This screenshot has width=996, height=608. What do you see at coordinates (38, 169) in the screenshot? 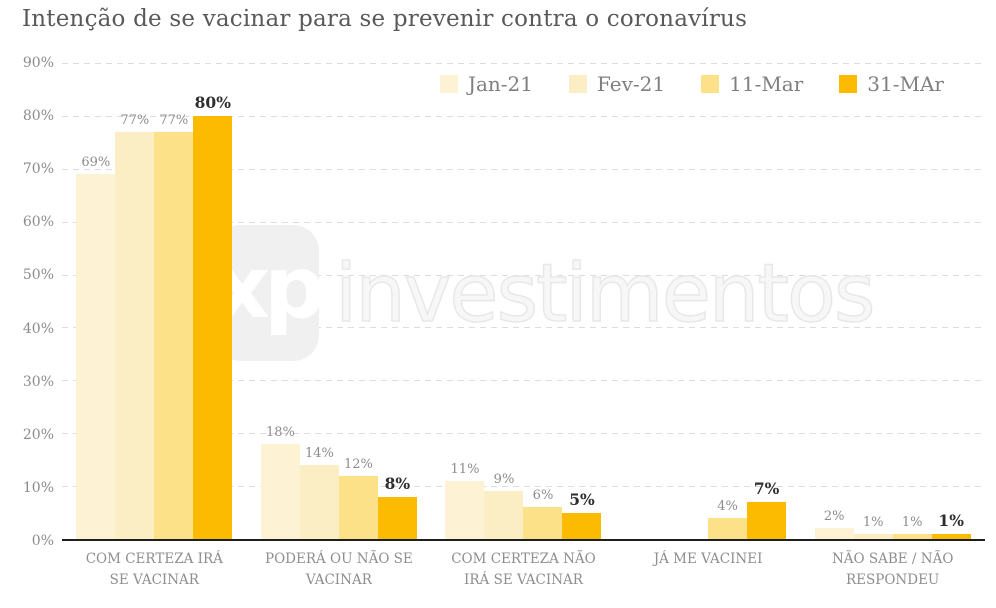
I see `y-tick-label: 70%` at bounding box center [38, 169].